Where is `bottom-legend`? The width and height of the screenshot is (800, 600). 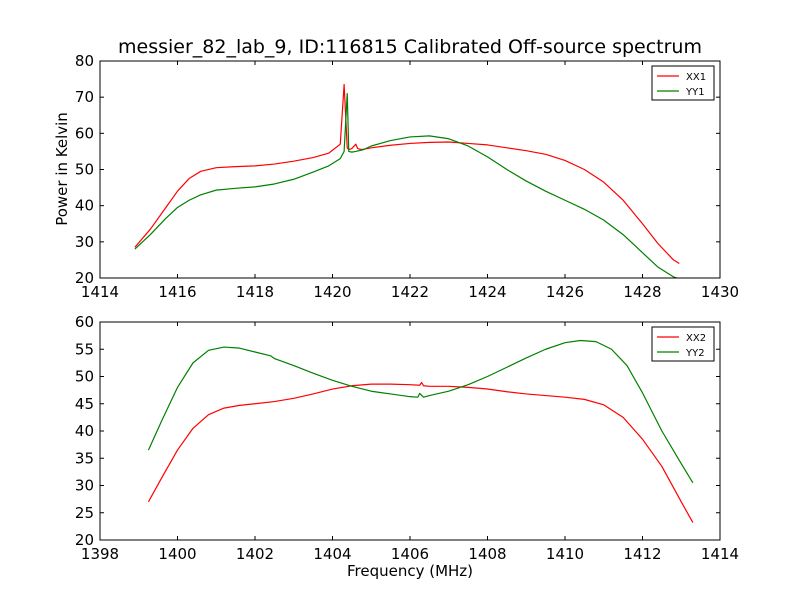
bottom-legend is located at coordinates (683, 344).